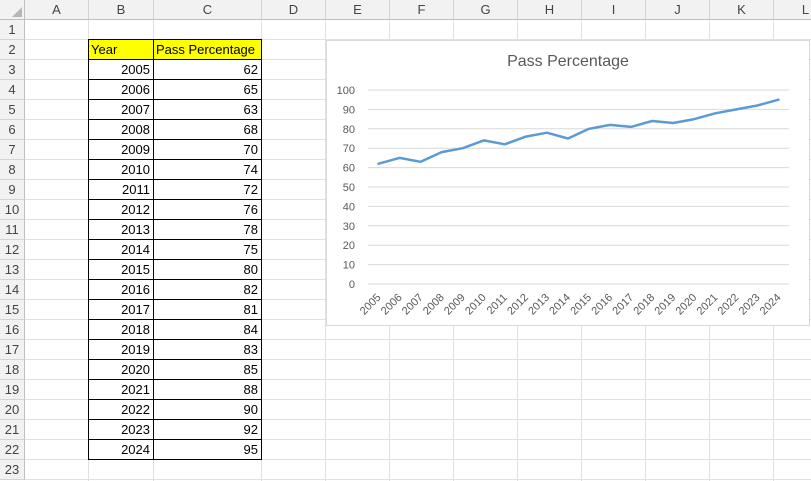  Describe the element at coordinates (207, 309) in the screenshot. I see `pass-percentage-cell: 81` at that location.